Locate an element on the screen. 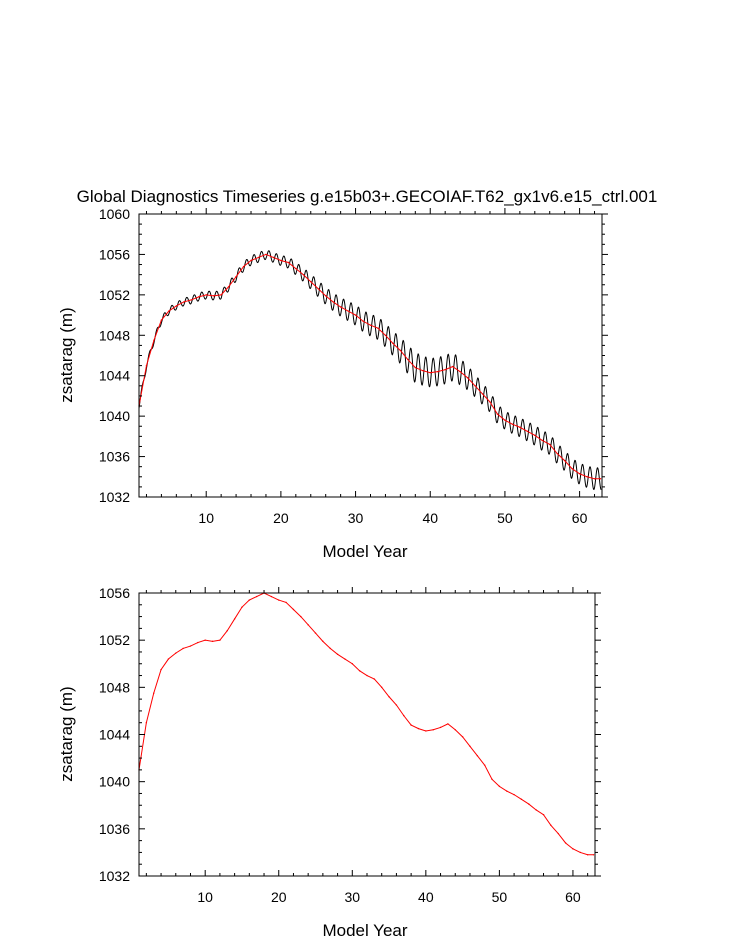  bottom-x-axis-label: Model Year is located at coordinates (364, 930).